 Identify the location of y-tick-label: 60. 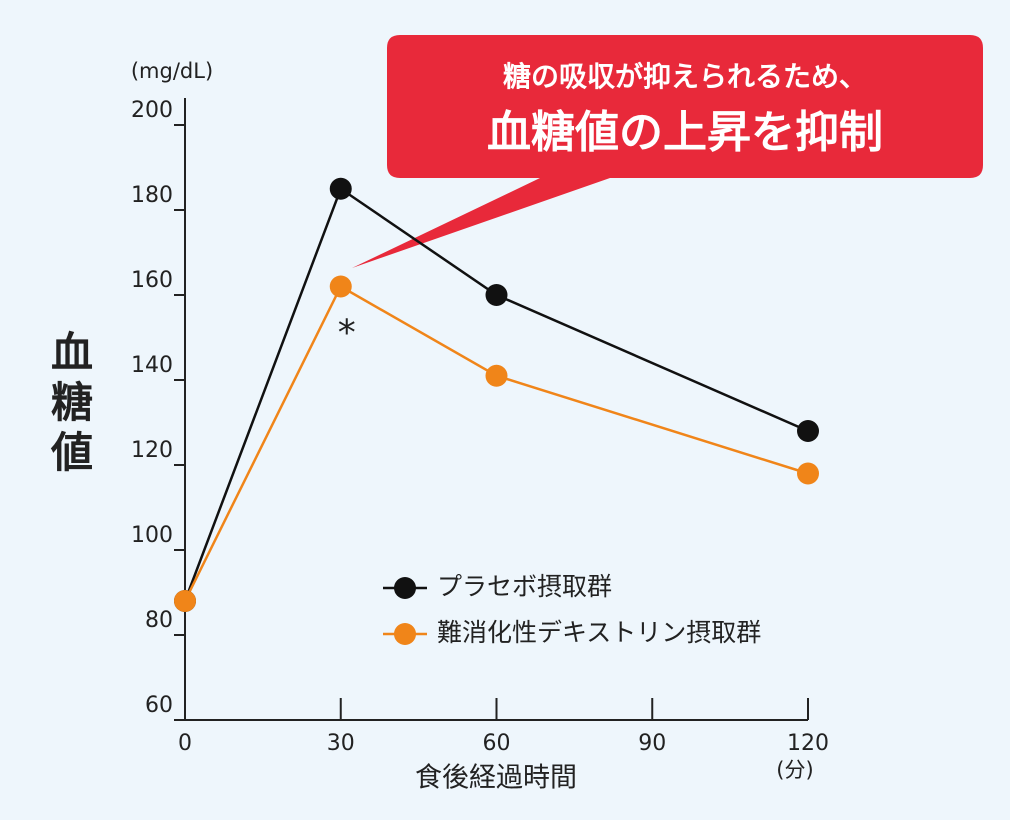
(159, 705).